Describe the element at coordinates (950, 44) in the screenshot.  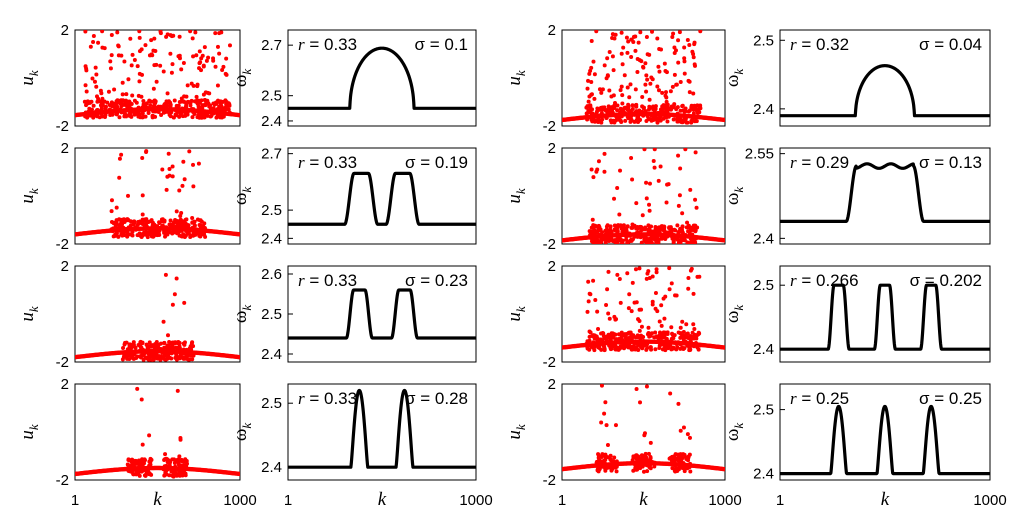
I see `sigma-label: σ = 0.04` at that location.